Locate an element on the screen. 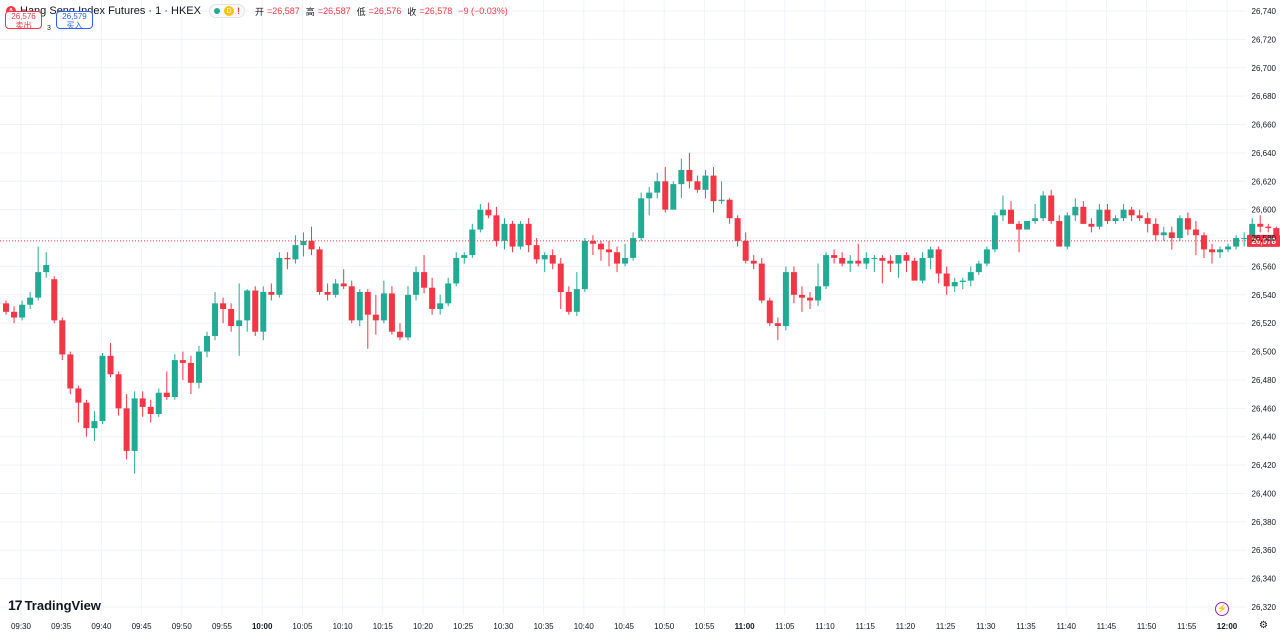 The width and height of the screenshot is (1280, 636). y-tick-label: 26,700 is located at coordinates (1264, 68).